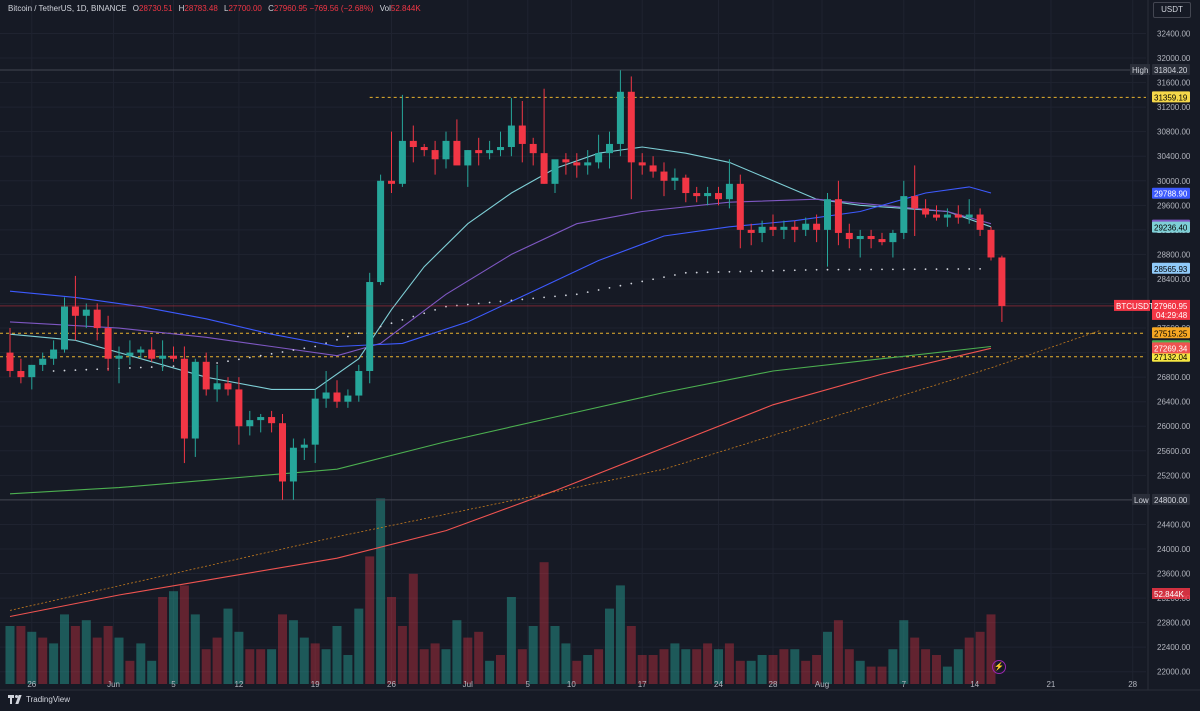 This screenshot has height=711, width=1200. I want to click on lightning-alert-icon: ⚡, so click(999, 667).